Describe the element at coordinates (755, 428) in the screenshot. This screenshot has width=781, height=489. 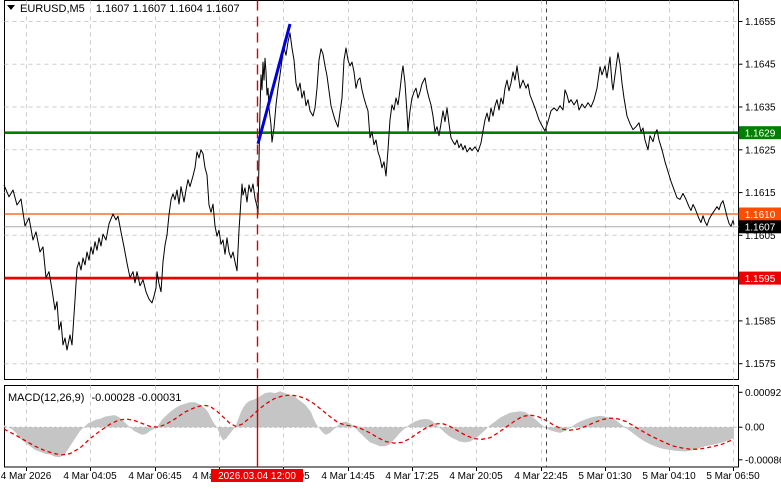
I see `macd-label-0.00: 0.00` at that location.